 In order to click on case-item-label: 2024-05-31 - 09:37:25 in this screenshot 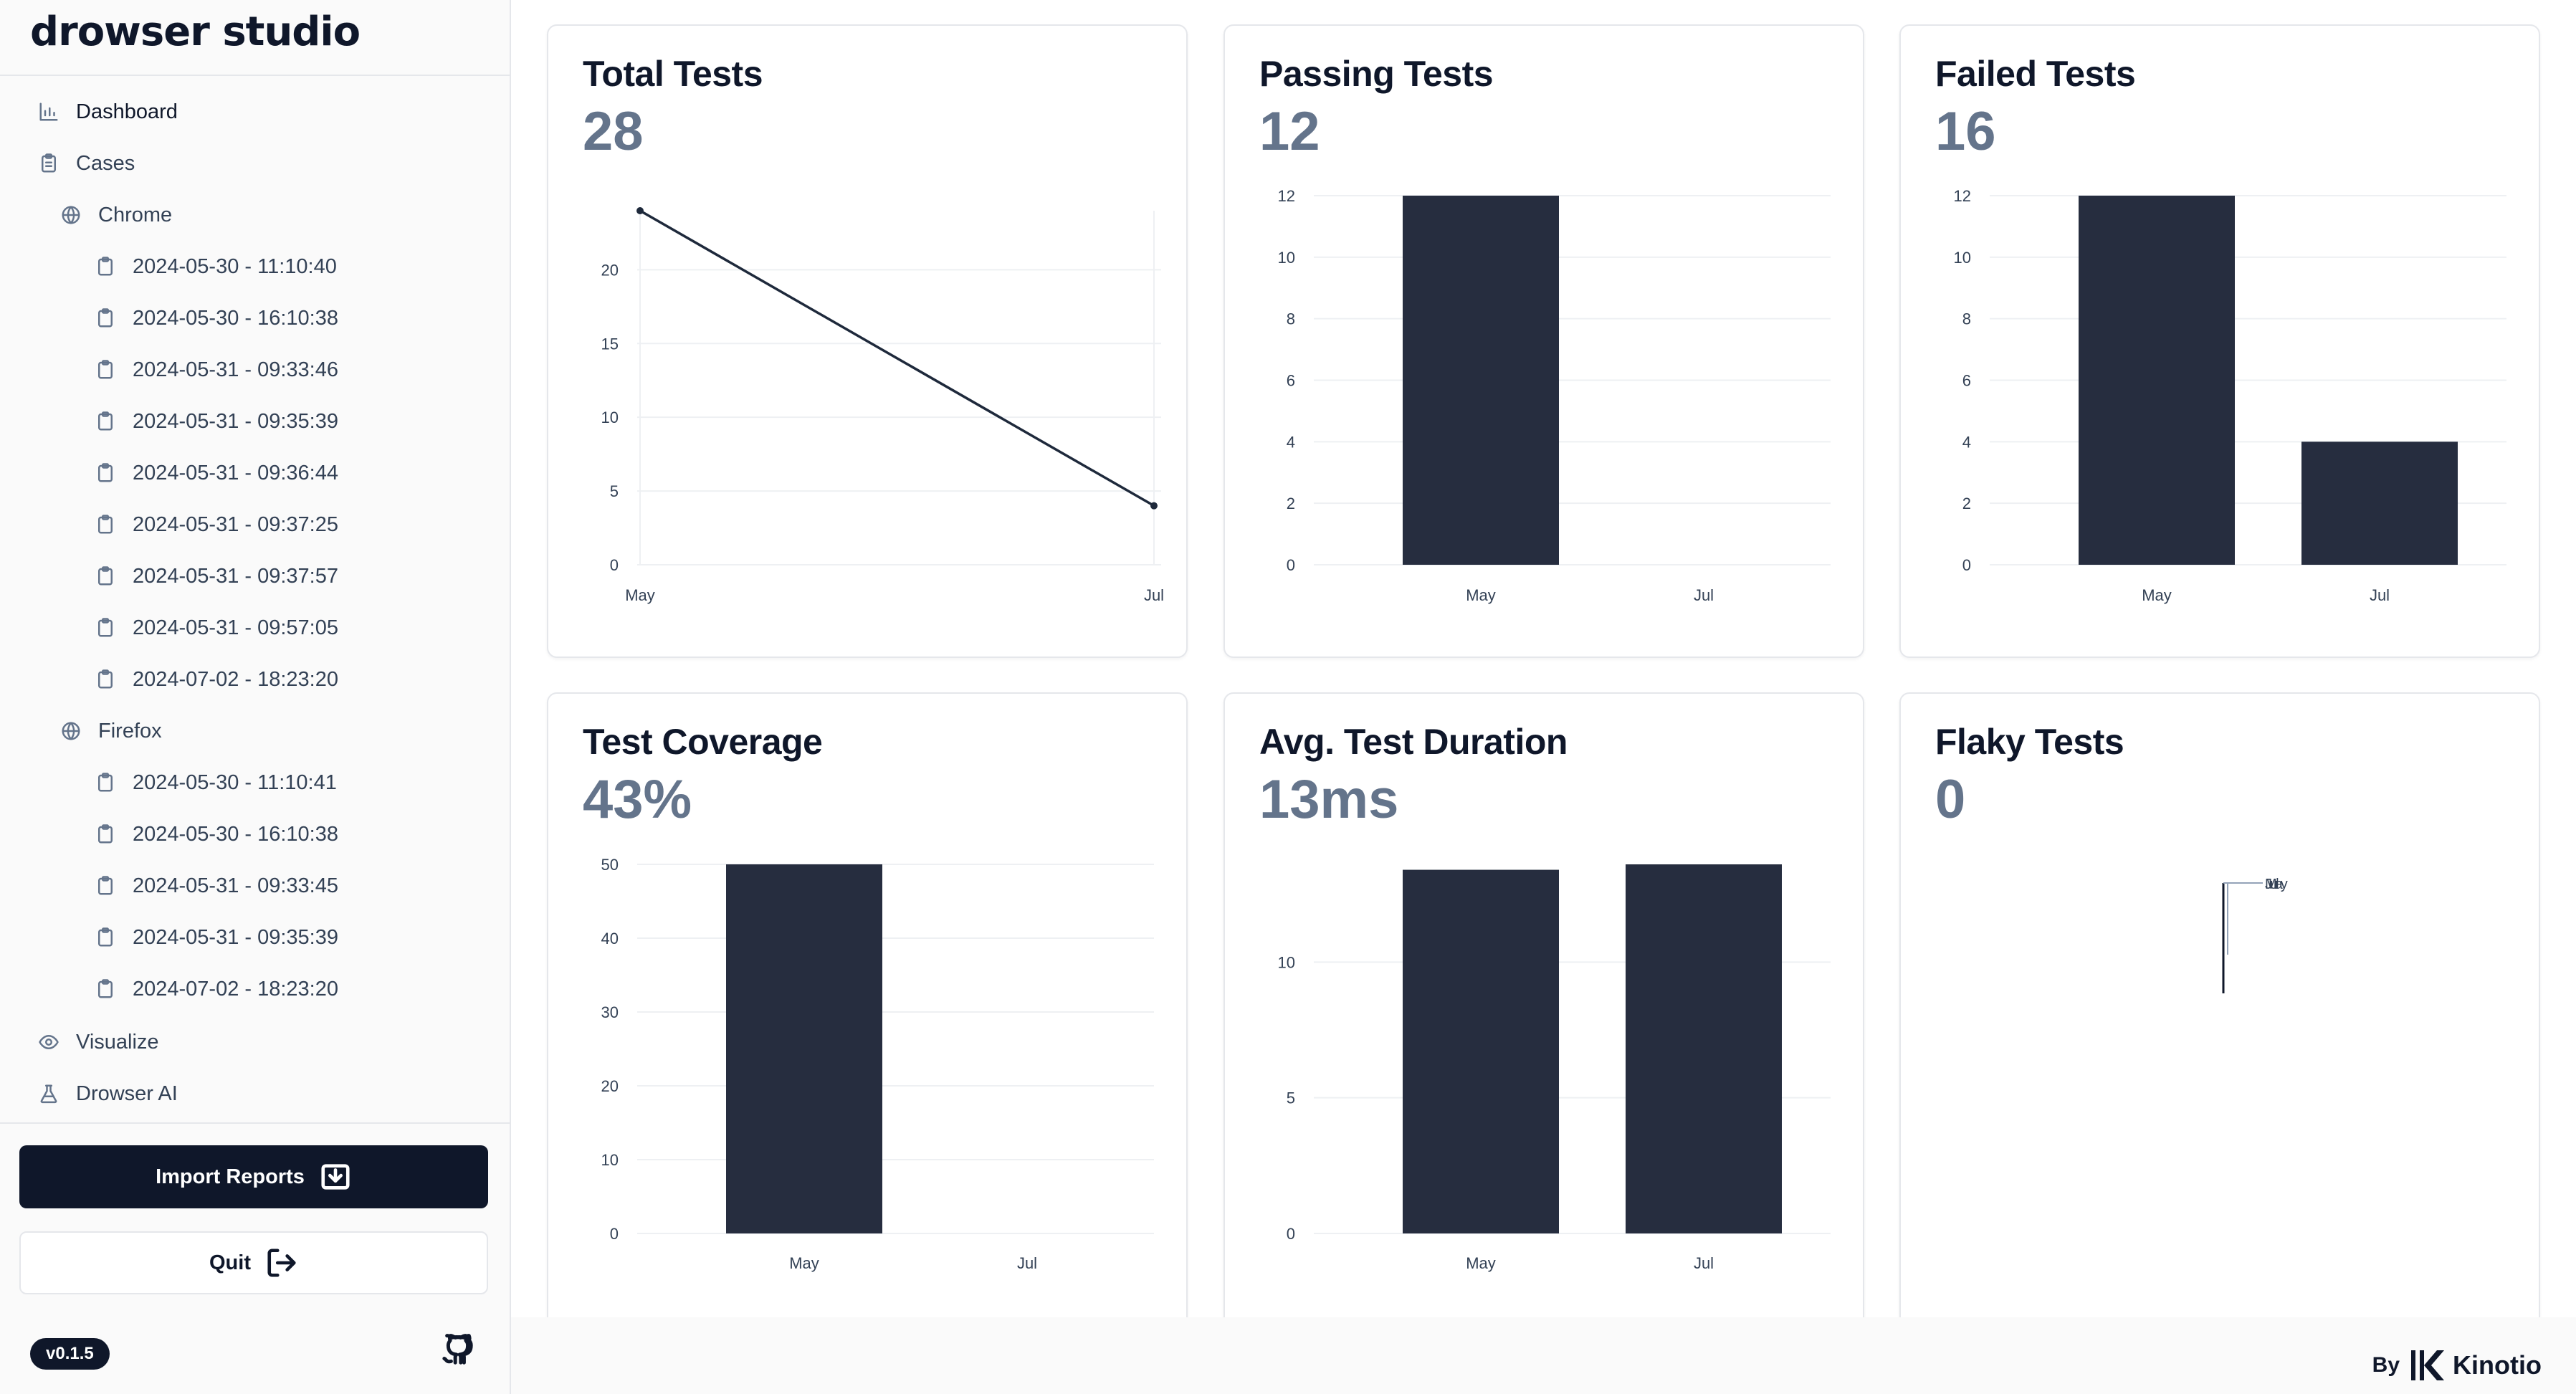, I will do `click(235, 524)`.